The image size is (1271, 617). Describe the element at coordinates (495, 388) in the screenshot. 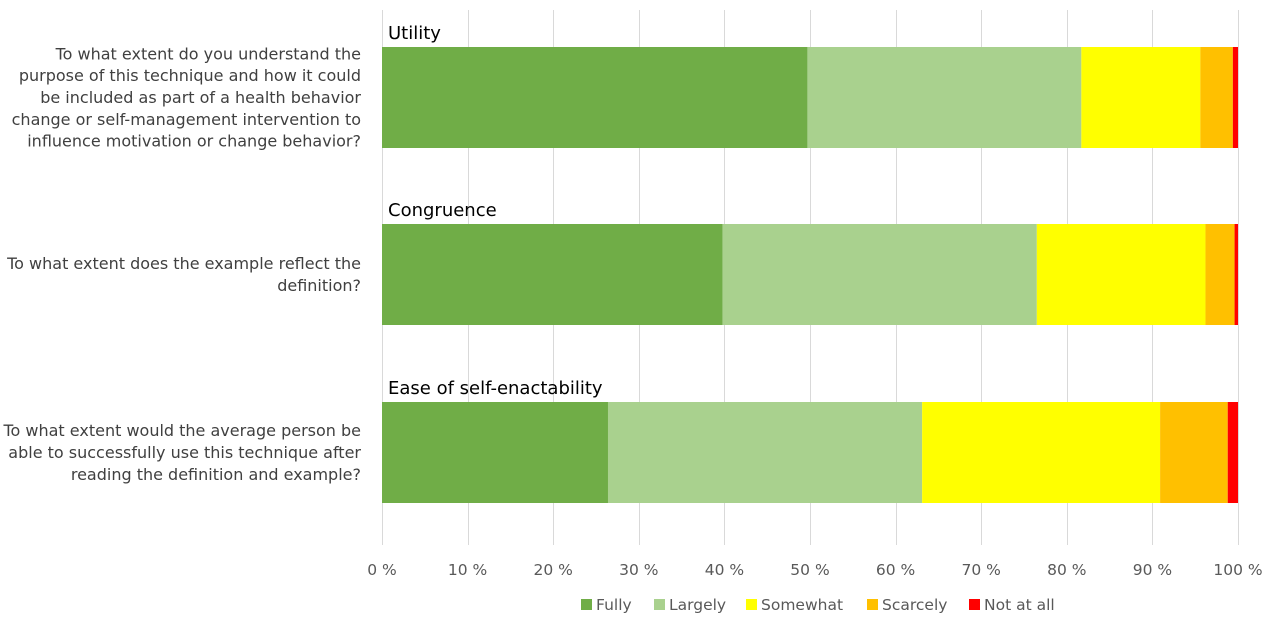

I see `group-title: Ease of self-enactability` at that location.